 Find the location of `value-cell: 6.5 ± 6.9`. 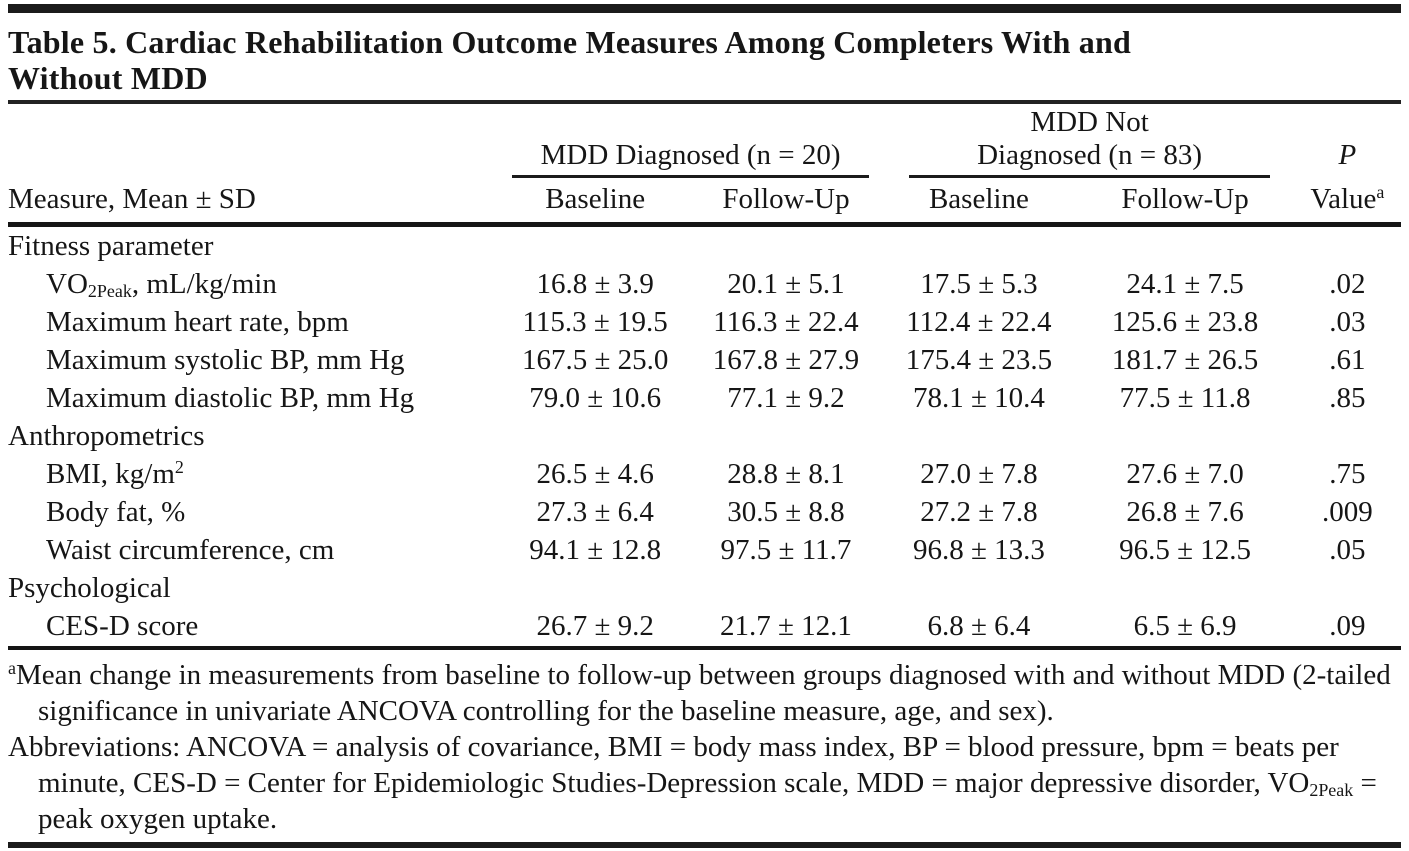

value-cell: 6.5 ± 6.9 is located at coordinates (1185, 628).